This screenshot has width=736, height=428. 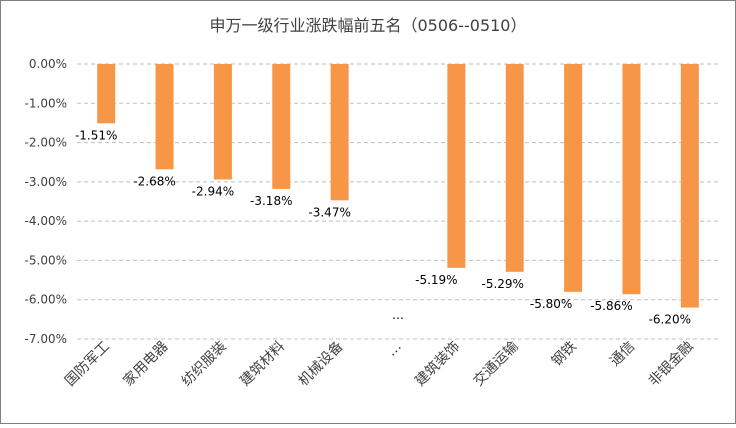 I want to click on category-label: 家用电器, so click(x=146, y=364).